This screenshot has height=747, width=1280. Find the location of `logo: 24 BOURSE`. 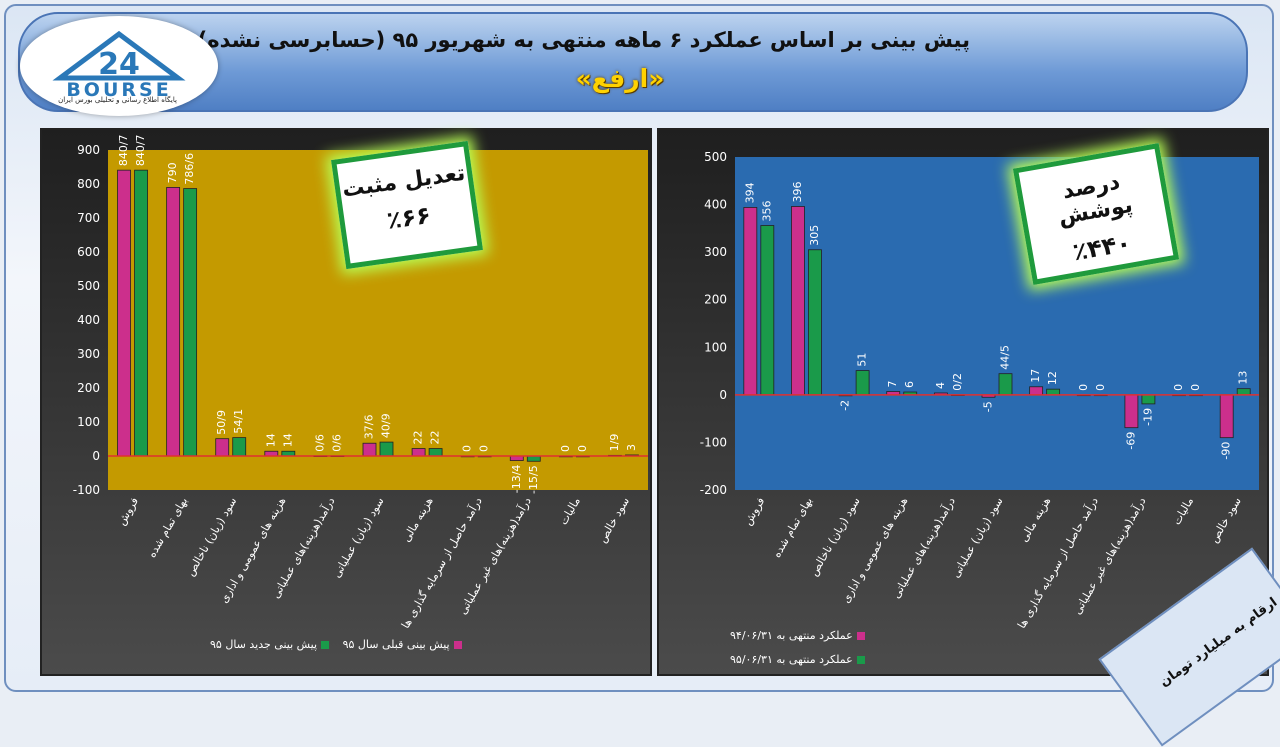

logo: 24 BOURSE is located at coordinates (119, 66).